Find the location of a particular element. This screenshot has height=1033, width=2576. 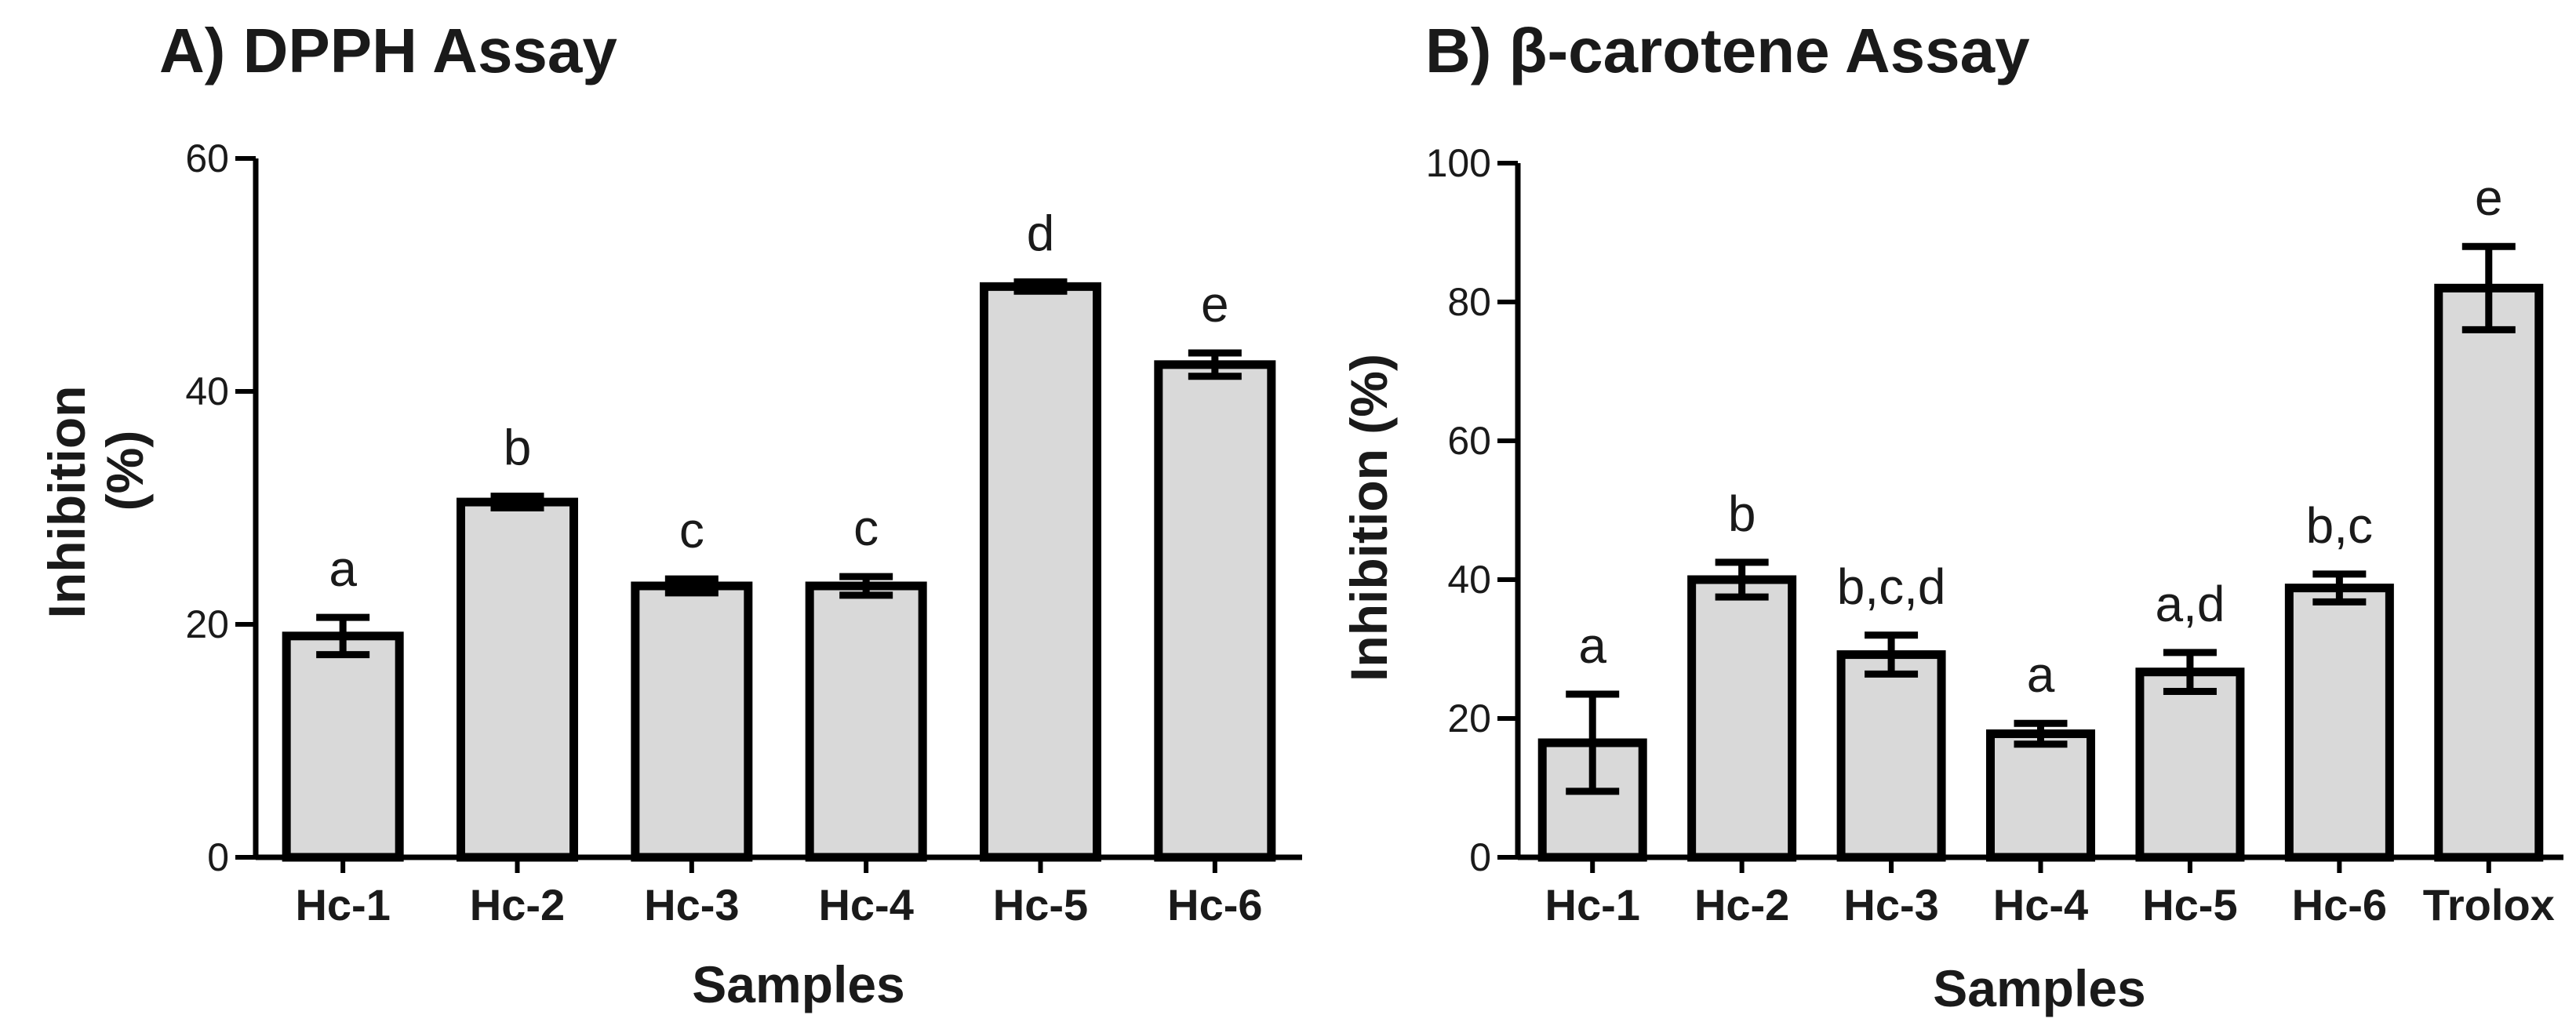

panel-a-significance-label: d is located at coordinates (1041, 233).